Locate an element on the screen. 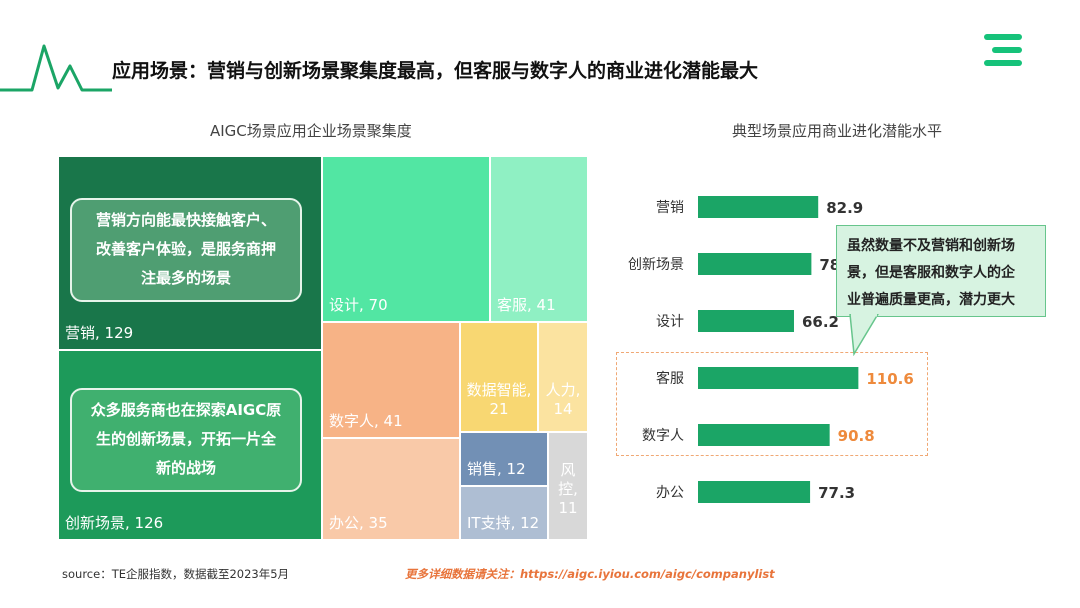 This screenshot has width=1080, height=608. treemap-label: 创新场景, 126 is located at coordinates (114, 523).